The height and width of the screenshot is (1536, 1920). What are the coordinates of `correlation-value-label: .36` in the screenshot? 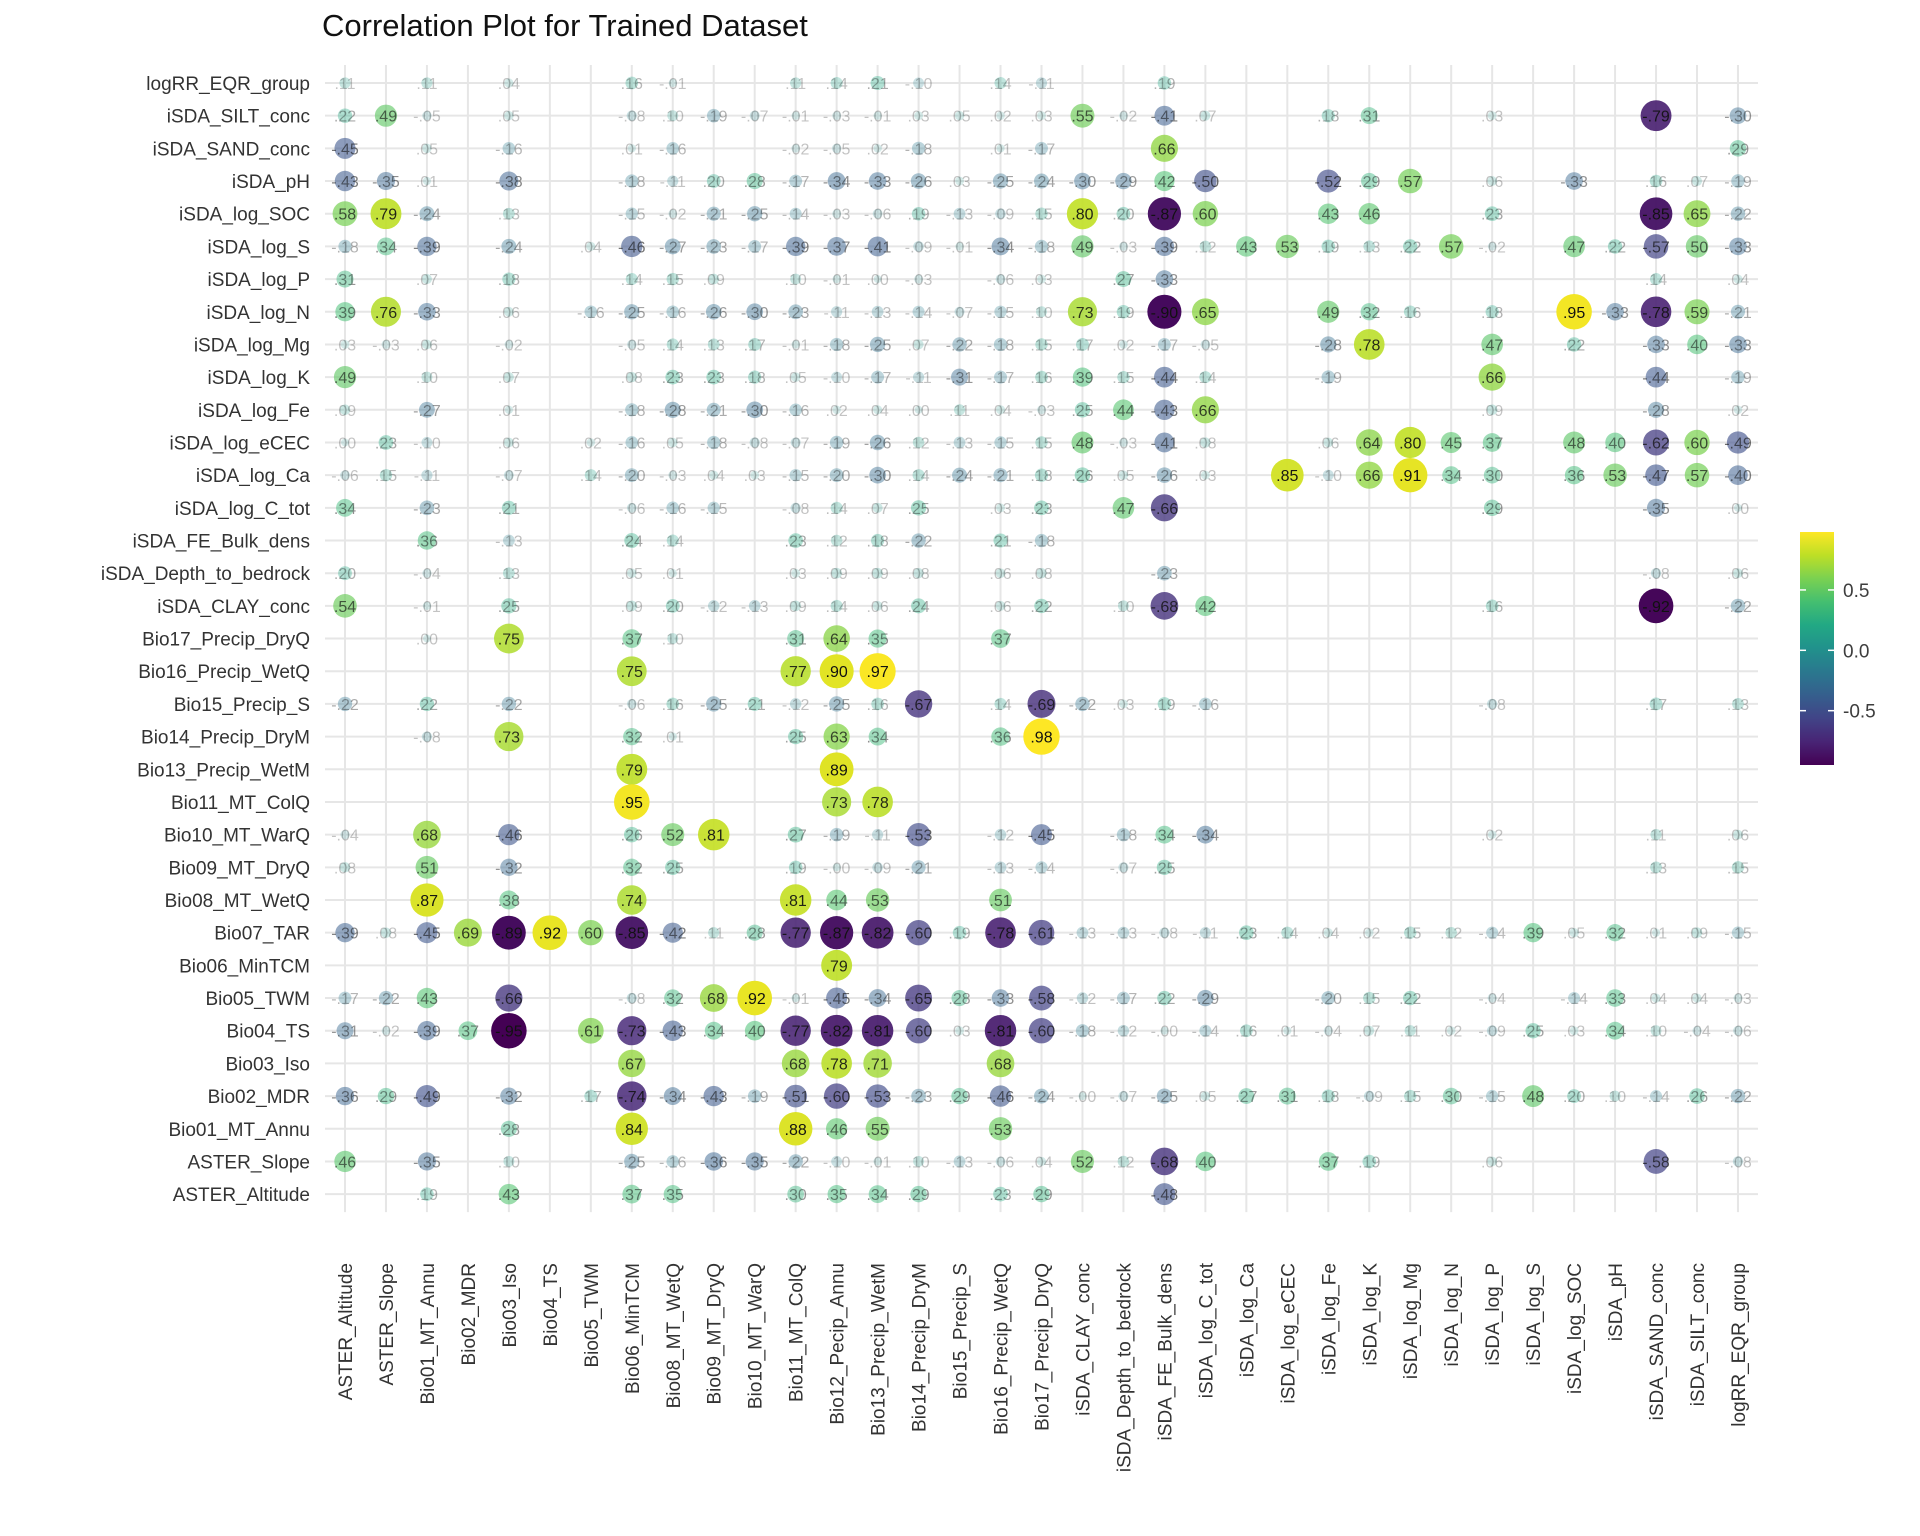 It's located at (1000, 738).